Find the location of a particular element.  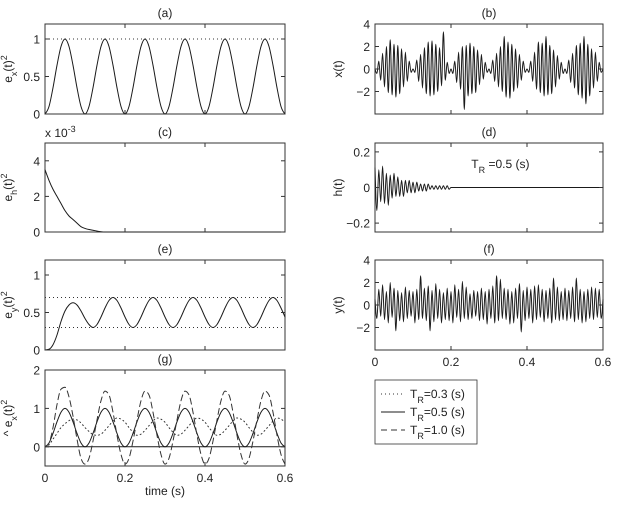

chart-title: (g) is located at coordinates (165, 359).